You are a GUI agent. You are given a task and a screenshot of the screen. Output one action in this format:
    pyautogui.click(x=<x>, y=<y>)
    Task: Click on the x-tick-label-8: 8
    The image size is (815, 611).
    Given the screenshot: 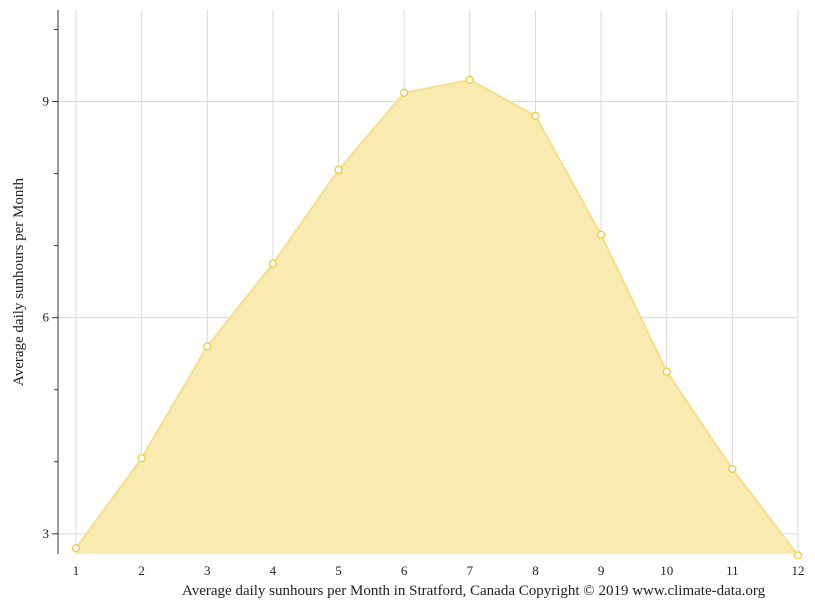 What is the action you would take?
    pyautogui.click(x=535, y=570)
    